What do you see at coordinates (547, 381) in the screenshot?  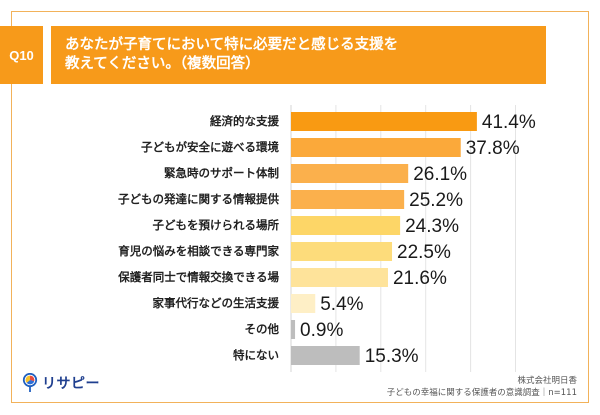 I see `source-company: 株式会社明日香` at bounding box center [547, 381].